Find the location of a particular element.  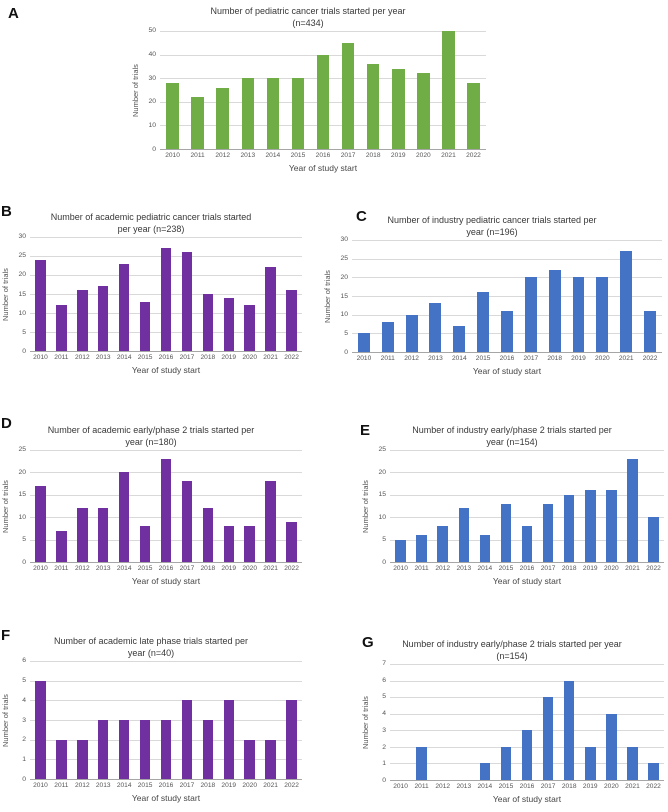

bar-2015 is located at coordinates (483, 322).